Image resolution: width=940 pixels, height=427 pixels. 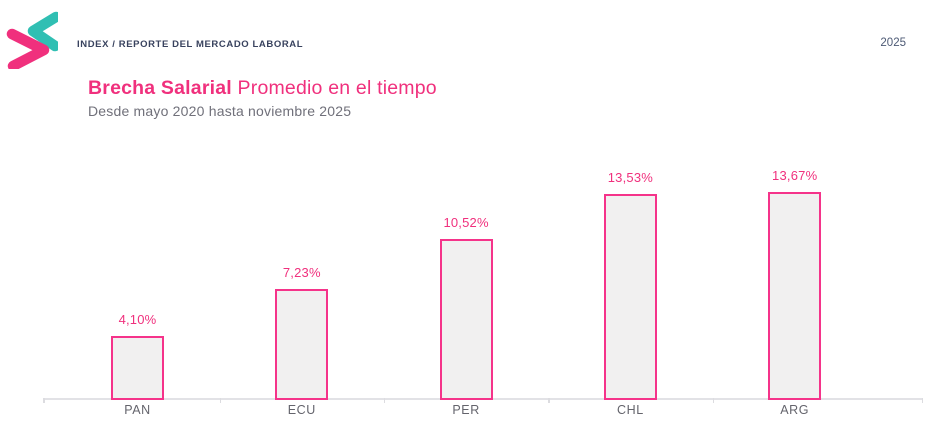 I want to click on x-axis-label: CHL, so click(x=630, y=410).